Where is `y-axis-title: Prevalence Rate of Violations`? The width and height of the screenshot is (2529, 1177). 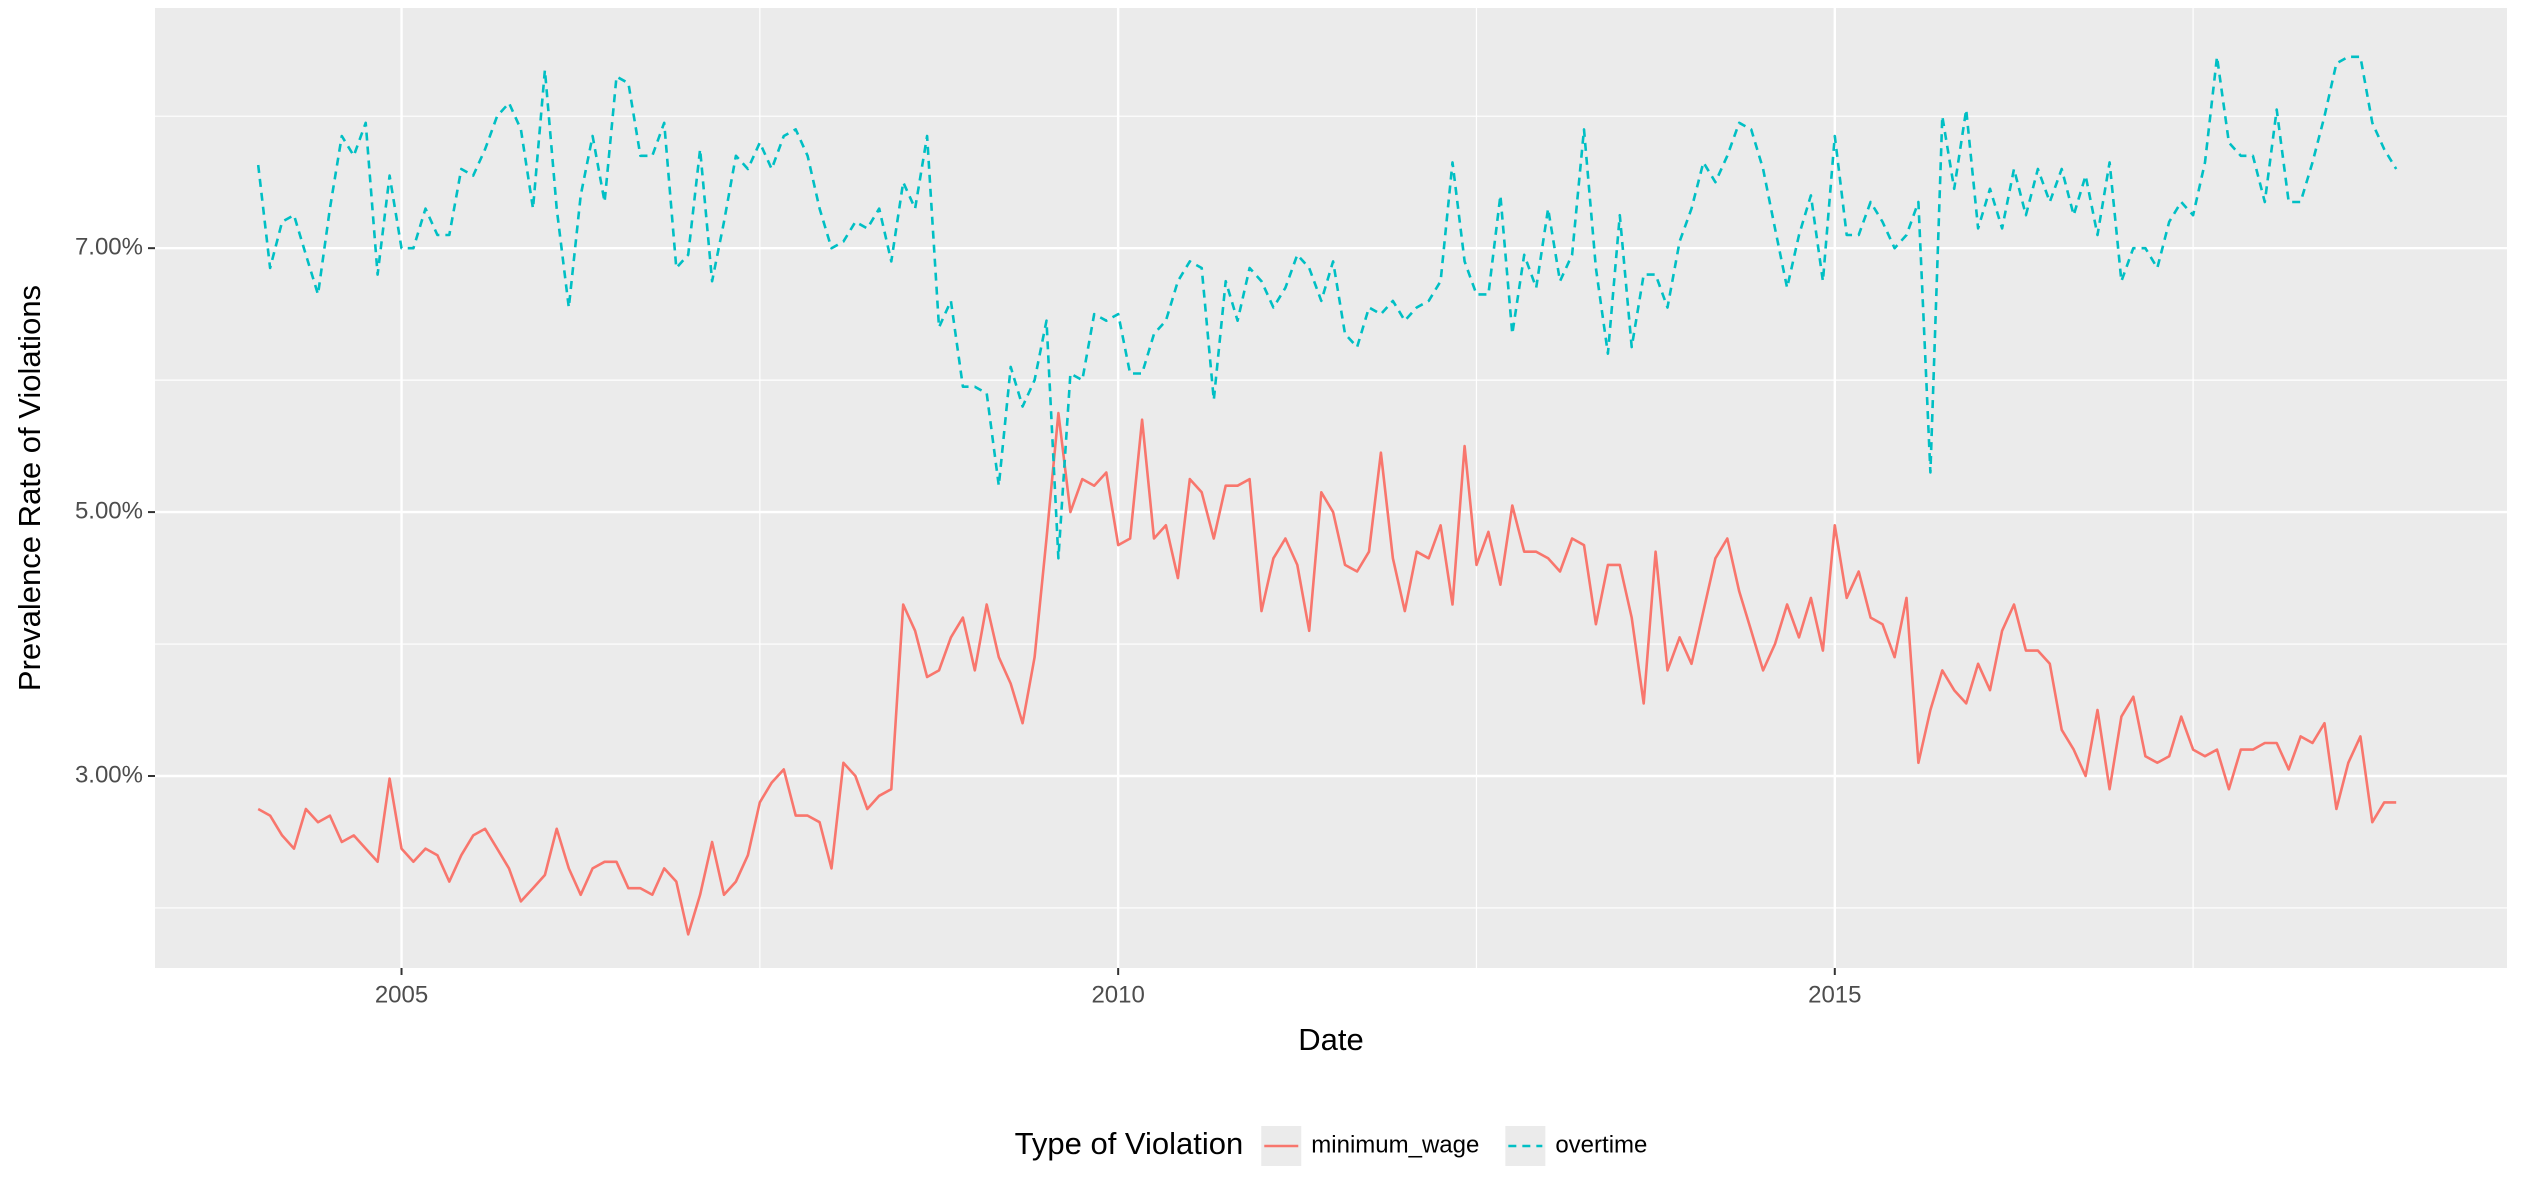 y-axis-title: Prevalence Rate of Violations is located at coordinates (29, 488).